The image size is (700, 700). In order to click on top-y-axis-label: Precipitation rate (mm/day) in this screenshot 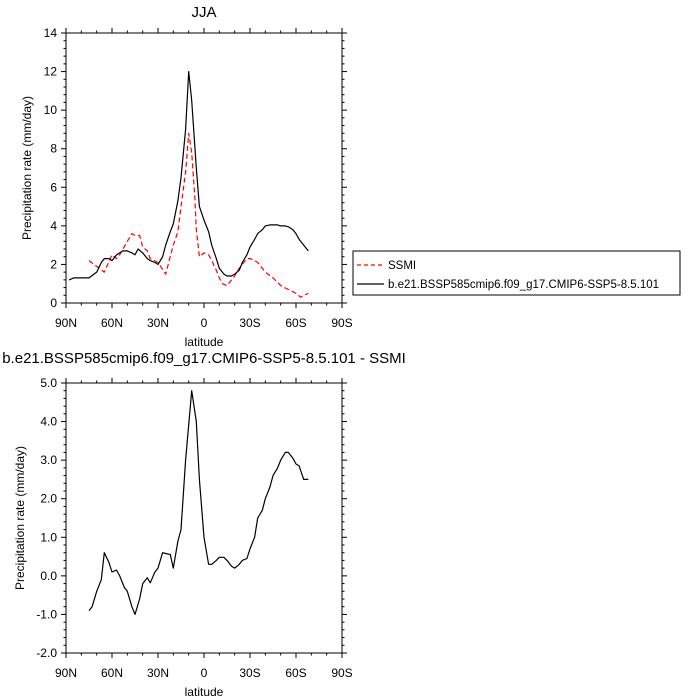, I will do `click(27, 168)`.